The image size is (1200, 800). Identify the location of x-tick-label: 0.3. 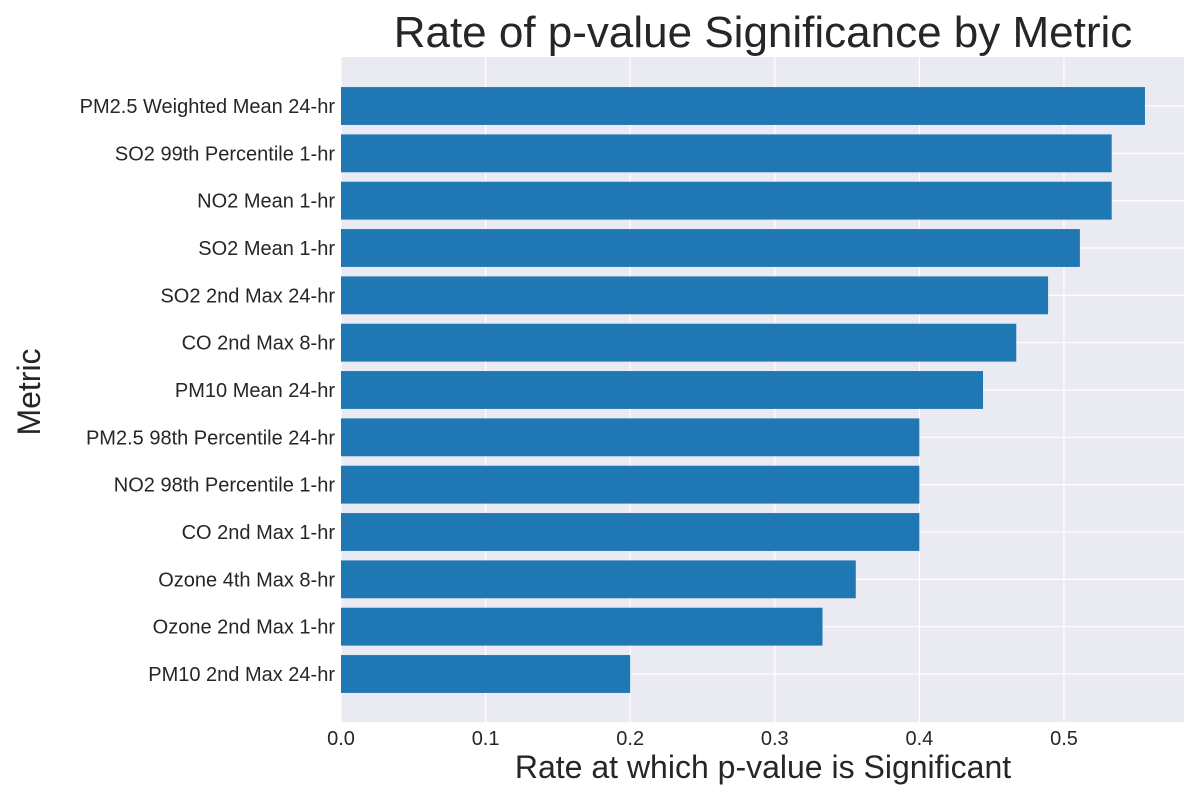
(775, 739).